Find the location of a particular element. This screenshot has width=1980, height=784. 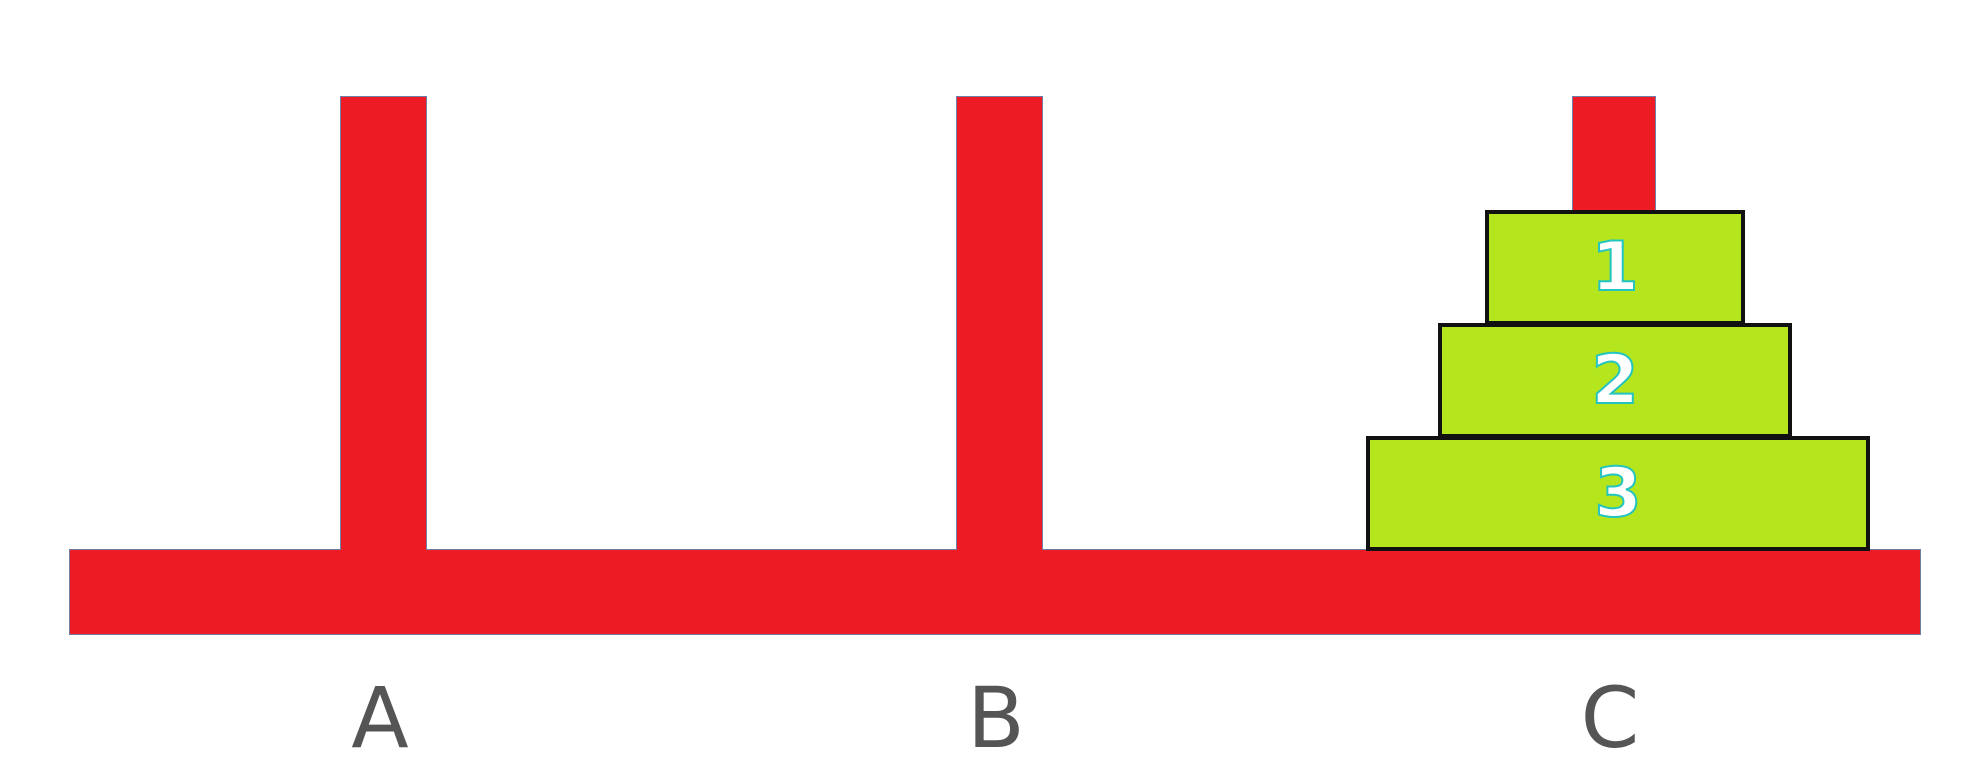

peg-b is located at coordinates (999, 323).